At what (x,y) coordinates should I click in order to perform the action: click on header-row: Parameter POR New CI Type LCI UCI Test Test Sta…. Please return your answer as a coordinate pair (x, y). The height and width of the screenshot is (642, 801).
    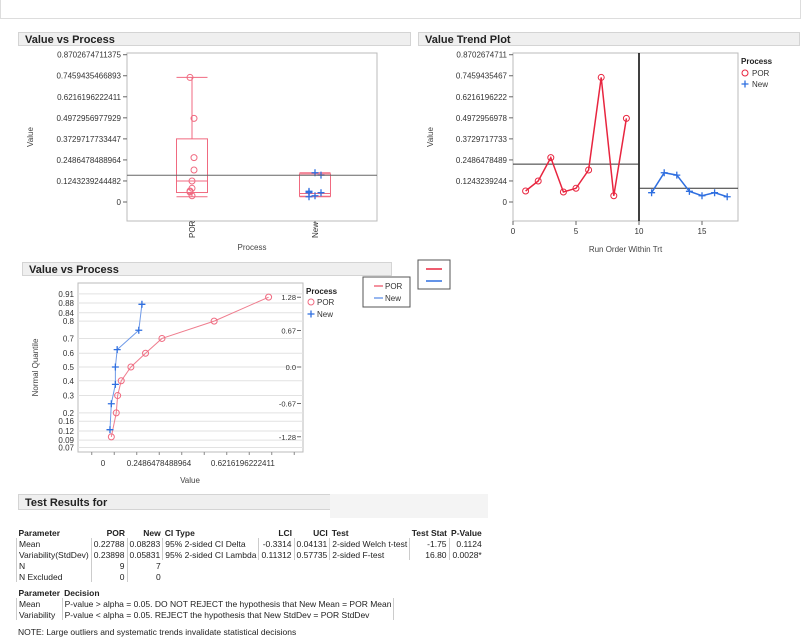
    Looking at the image, I should click on (250, 532).